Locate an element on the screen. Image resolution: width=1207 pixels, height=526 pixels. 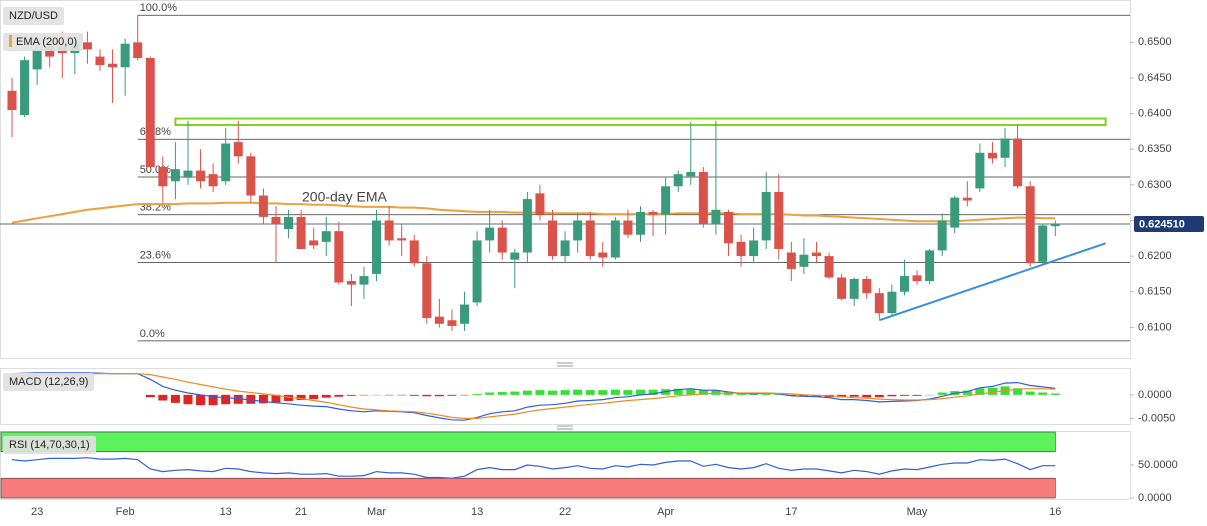
resistance-zone is located at coordinates (640, 121).